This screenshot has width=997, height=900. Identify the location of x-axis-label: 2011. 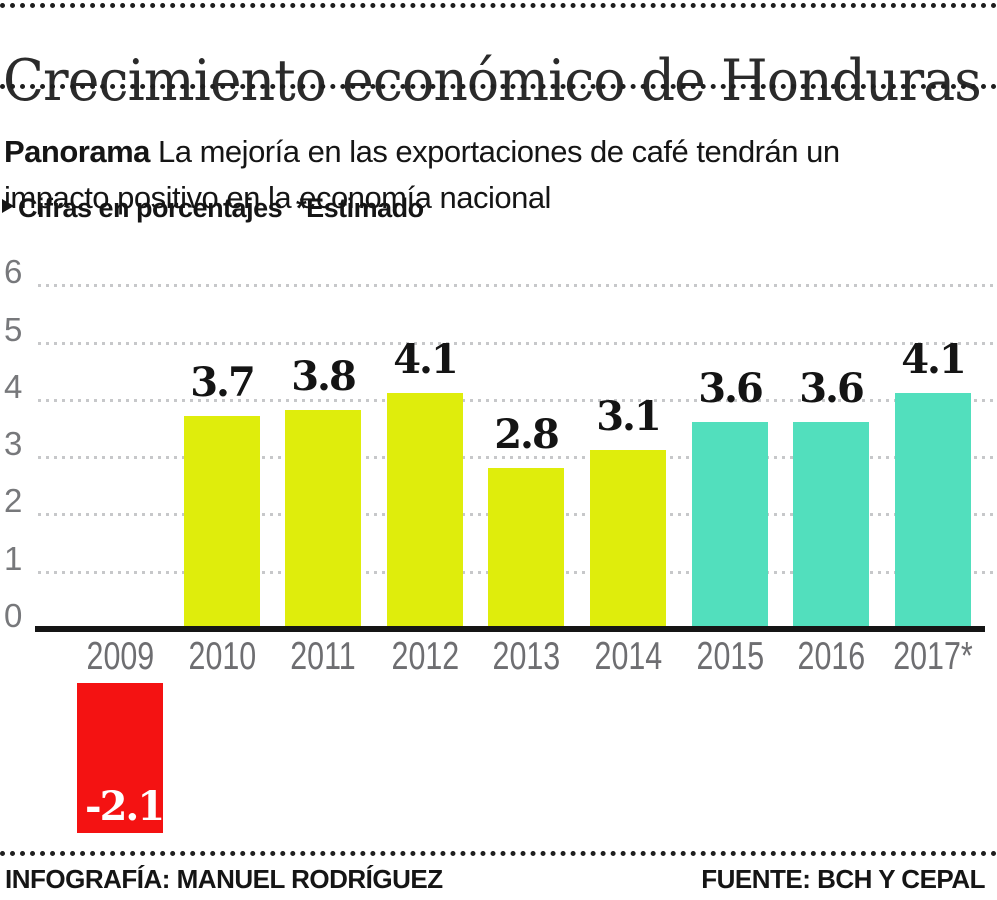
(323, 657).